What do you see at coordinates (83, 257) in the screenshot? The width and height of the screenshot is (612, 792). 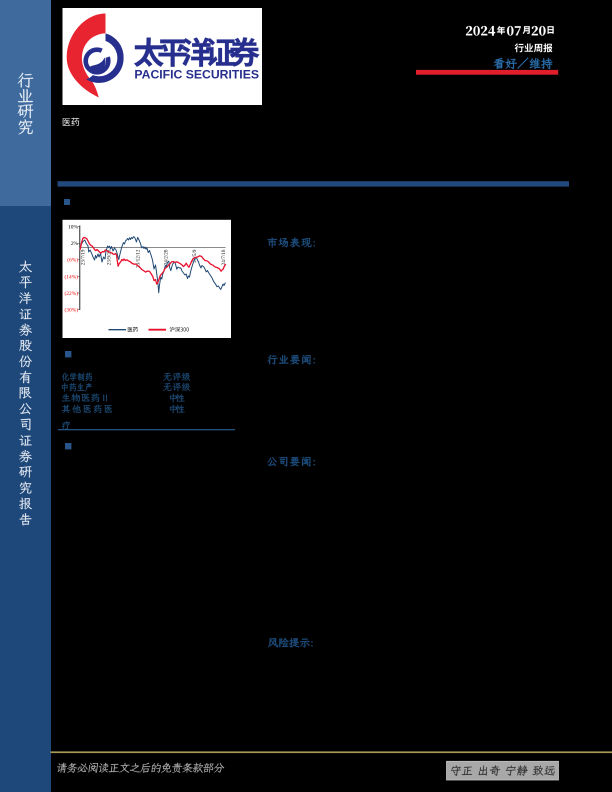 I see `svg-text: 23/7/19` at bounding box center [83, 257].